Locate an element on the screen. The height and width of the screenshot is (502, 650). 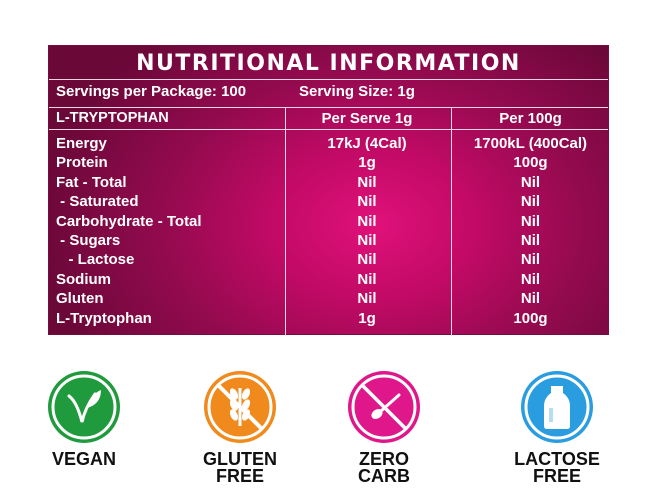
row-label: Energy is located at coordinates (81, 143).